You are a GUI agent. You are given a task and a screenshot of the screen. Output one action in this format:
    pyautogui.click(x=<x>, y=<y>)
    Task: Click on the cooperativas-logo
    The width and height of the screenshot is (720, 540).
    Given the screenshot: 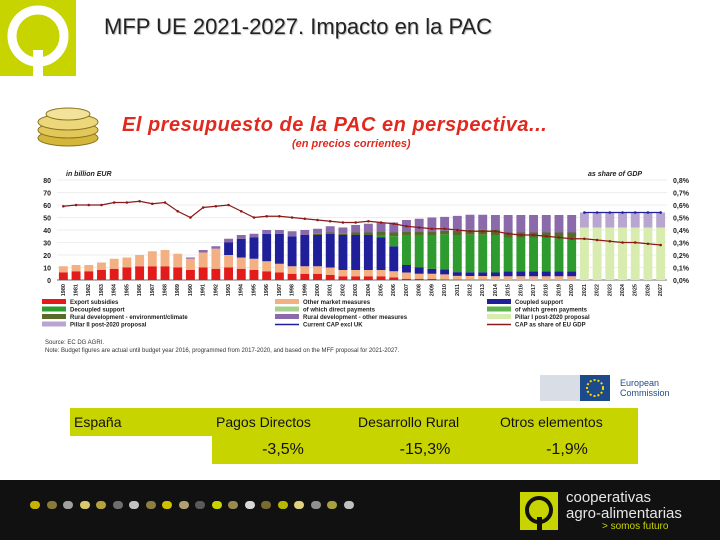 What is the action you would take?
    pyautogui.click(x=38, y=38)
    